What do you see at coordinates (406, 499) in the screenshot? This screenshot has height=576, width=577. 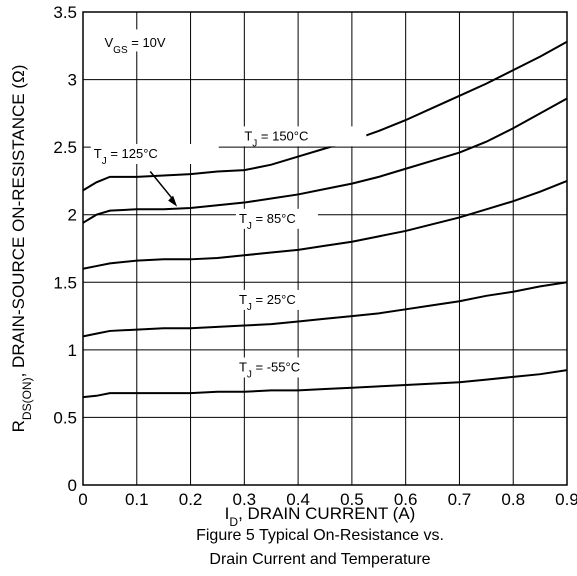 I see `x-tick-label: 0.6` at bounding box center [406, 499].